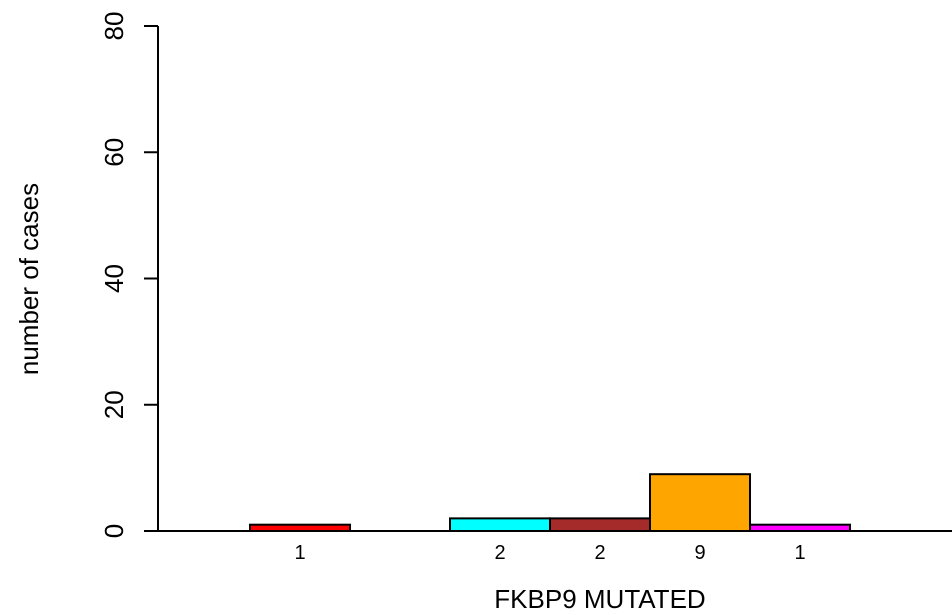  What do you see at coordinates (549, 553) in the screenshot?
I see `bar-labels-group: 1 2 2 9 1` at bounding box center [549, 553].